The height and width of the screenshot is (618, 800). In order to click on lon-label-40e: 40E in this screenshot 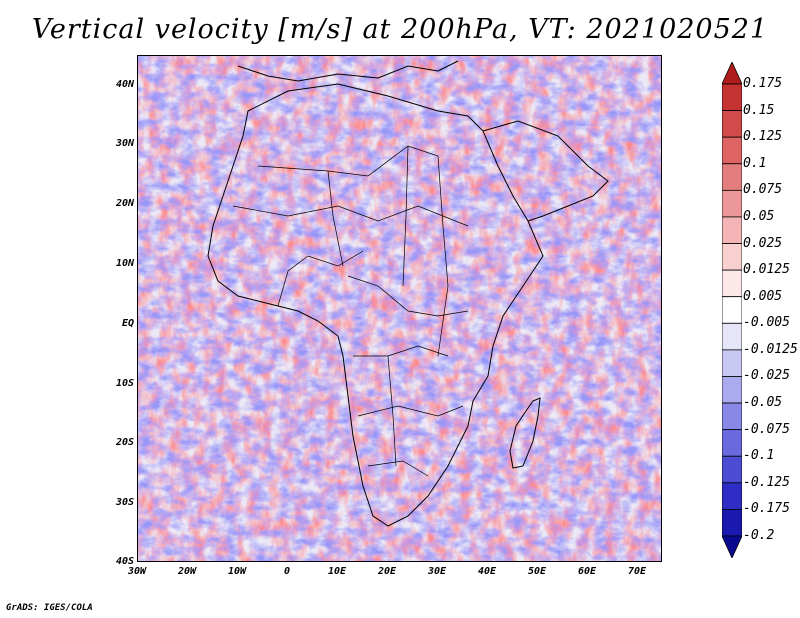, I will do `click(487, 571)`.